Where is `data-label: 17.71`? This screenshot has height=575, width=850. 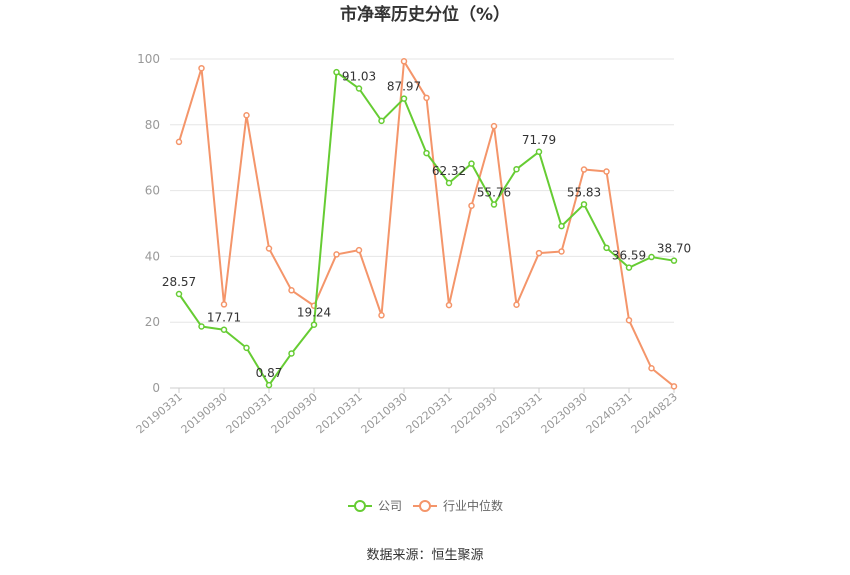
data-label: 17.71 is located at coordinates (224, 318).